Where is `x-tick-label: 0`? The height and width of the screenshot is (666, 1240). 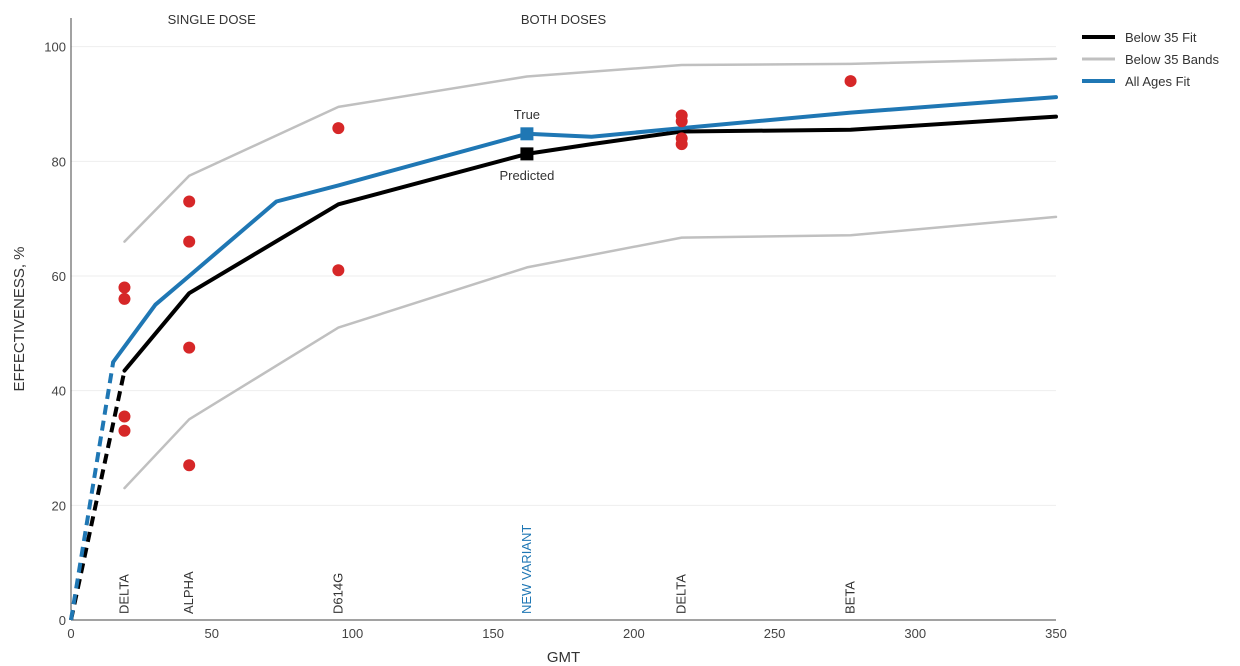
x-tick-label: 0 is located at coordinates (70, 633).